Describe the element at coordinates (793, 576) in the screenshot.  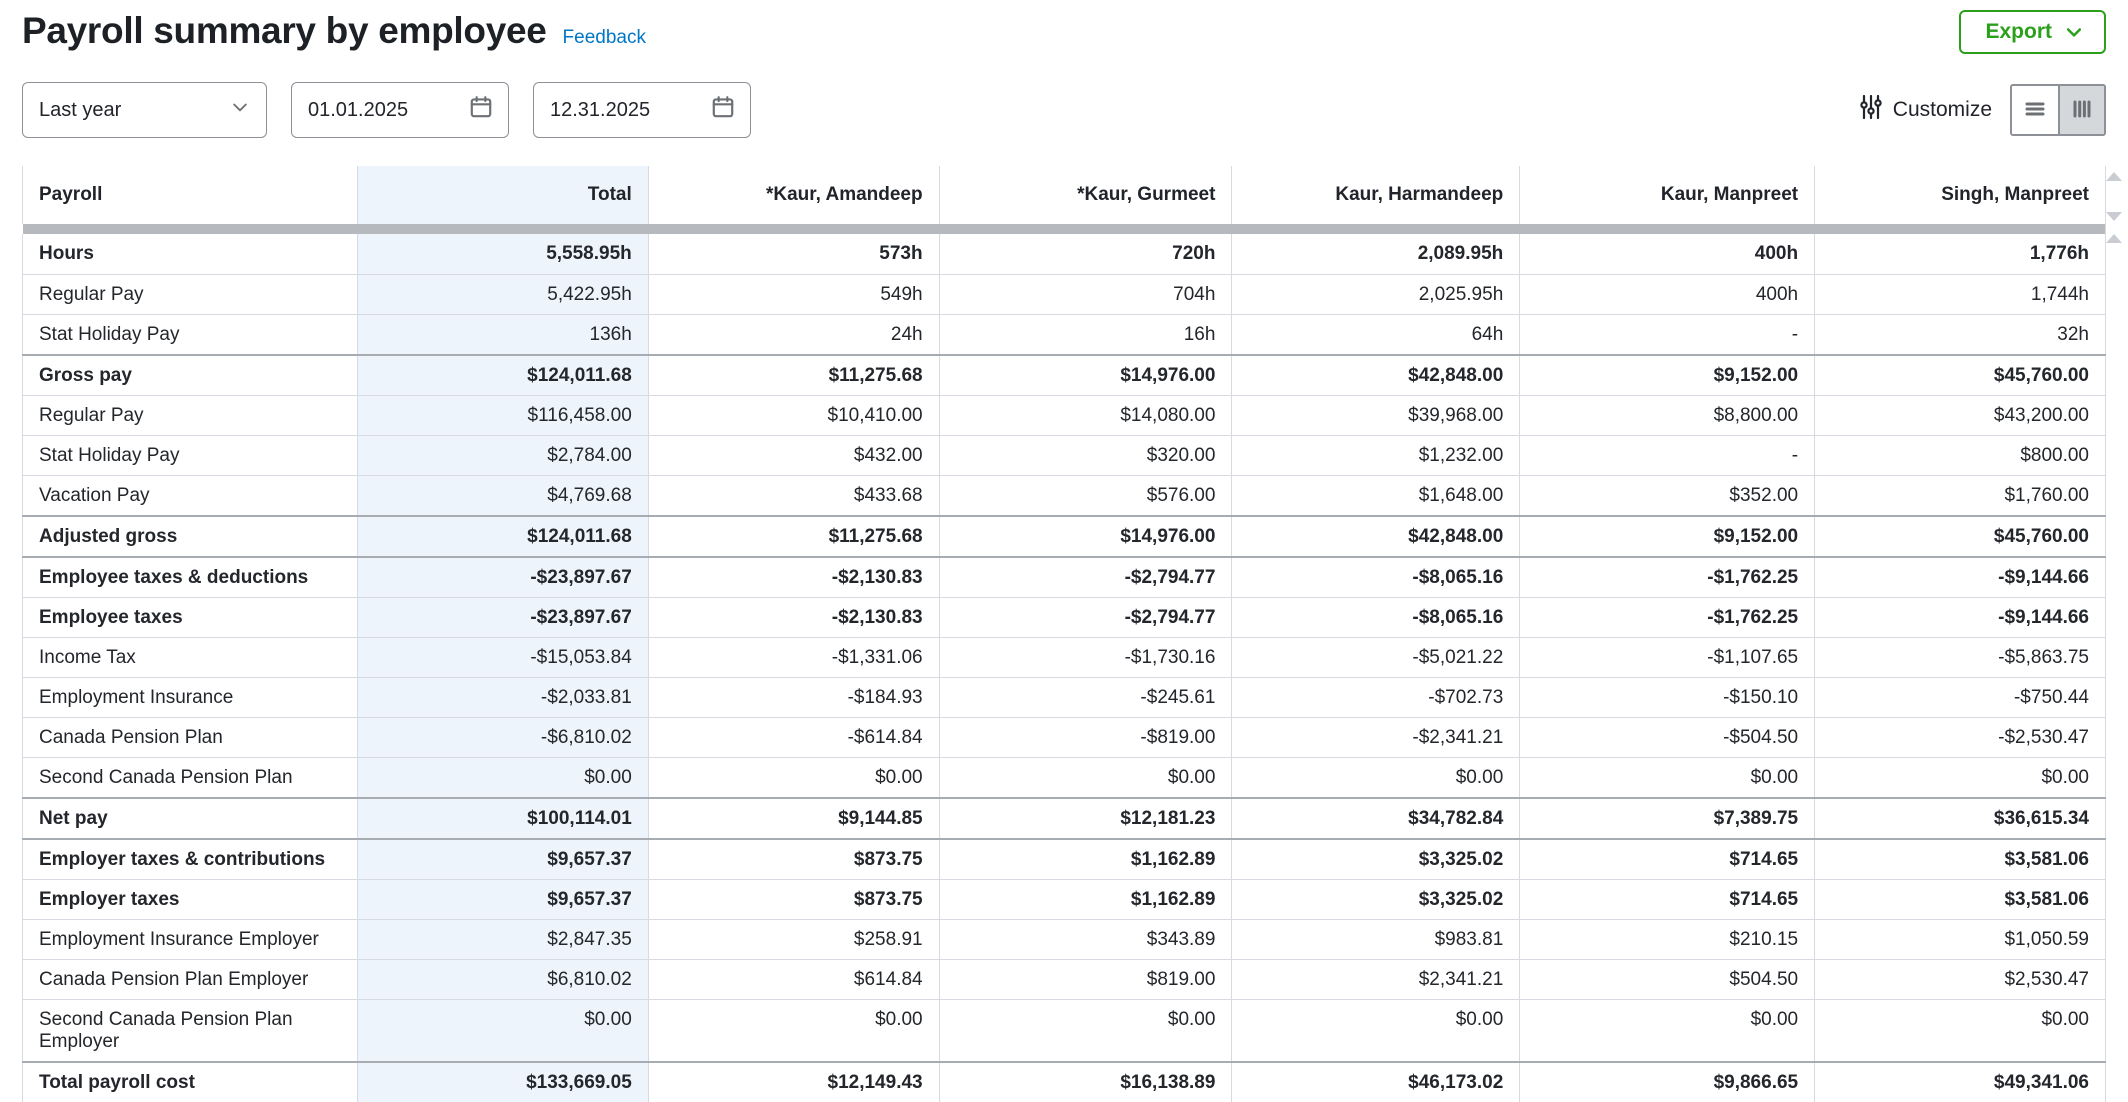
I see `employee-cell: -$2,130.83` at that location.